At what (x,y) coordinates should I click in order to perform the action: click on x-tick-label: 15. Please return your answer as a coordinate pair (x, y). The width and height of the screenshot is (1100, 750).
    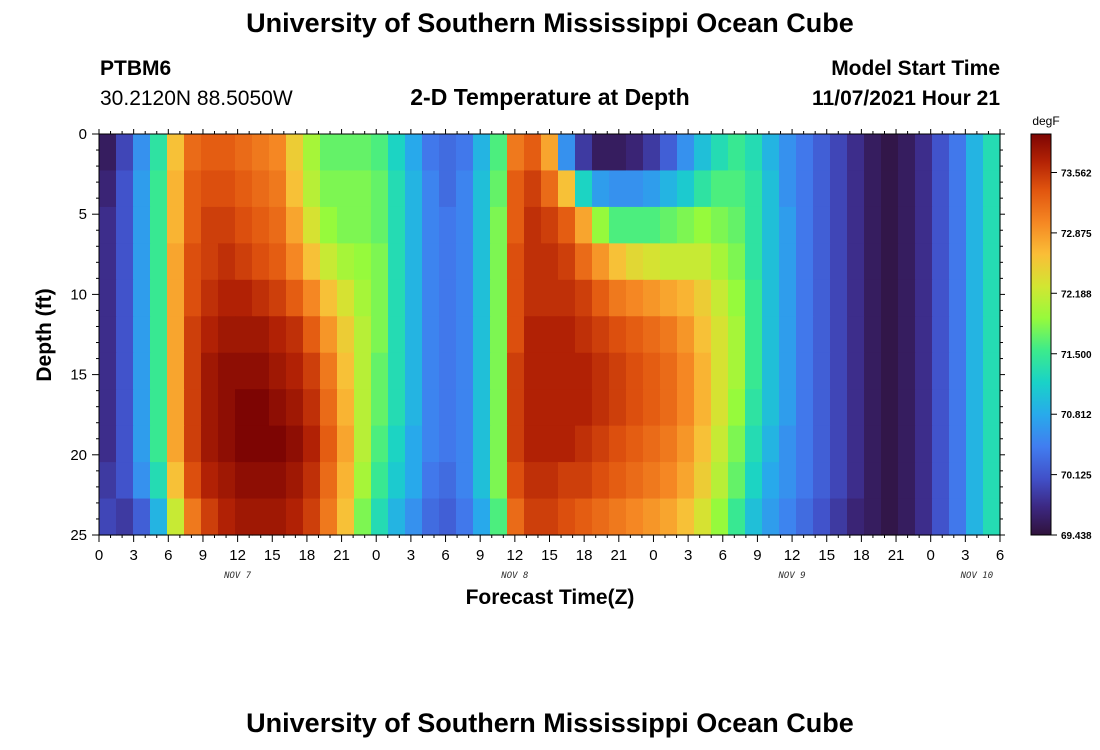
    Looking at the image, I should click on (549, 555).